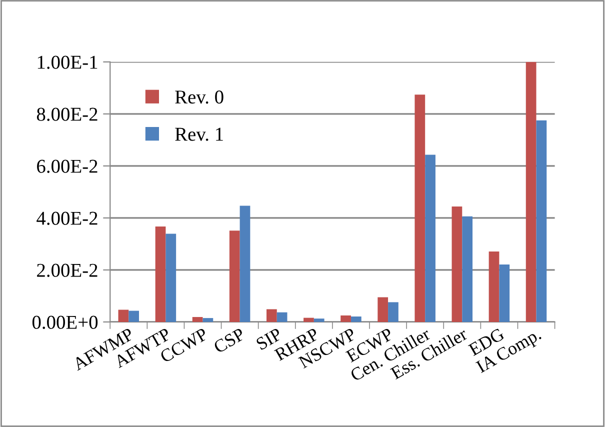  Describe the element at coordinates (65, 322) in the screenshot. I see `y-tick-label: 0.00E+0` at that location.